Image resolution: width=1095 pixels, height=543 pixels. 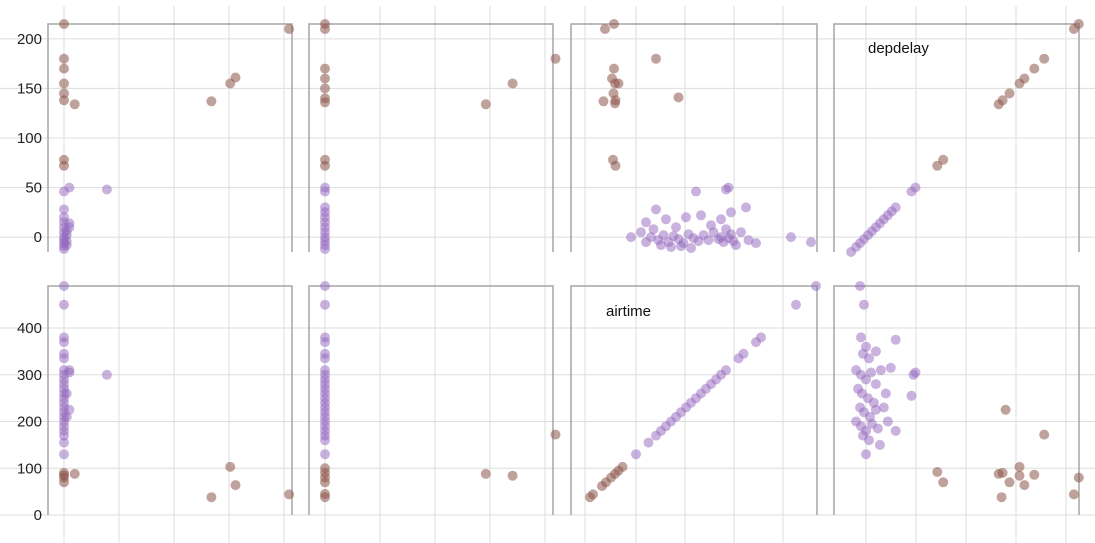 I want to click on y-tick-label: 50, so click(x=33, y=188).